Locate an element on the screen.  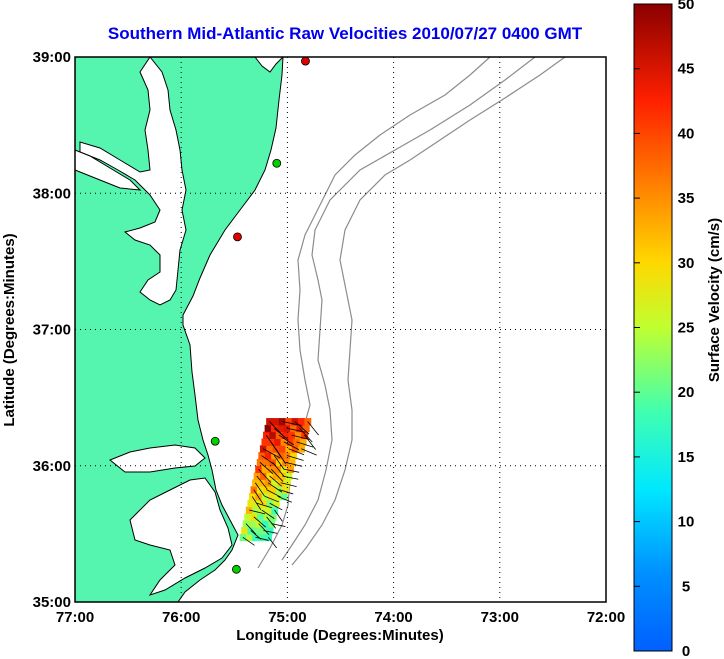
pamlico-sound is located at coordinates (181, 536).